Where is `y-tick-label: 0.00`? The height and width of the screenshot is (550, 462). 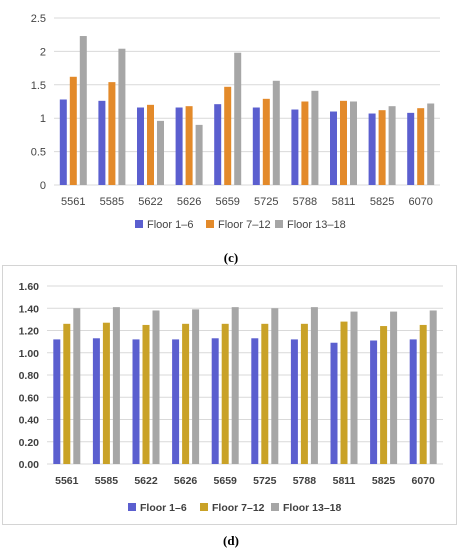 y-tick-label: 0.00 is located at coordinates (29, 465).